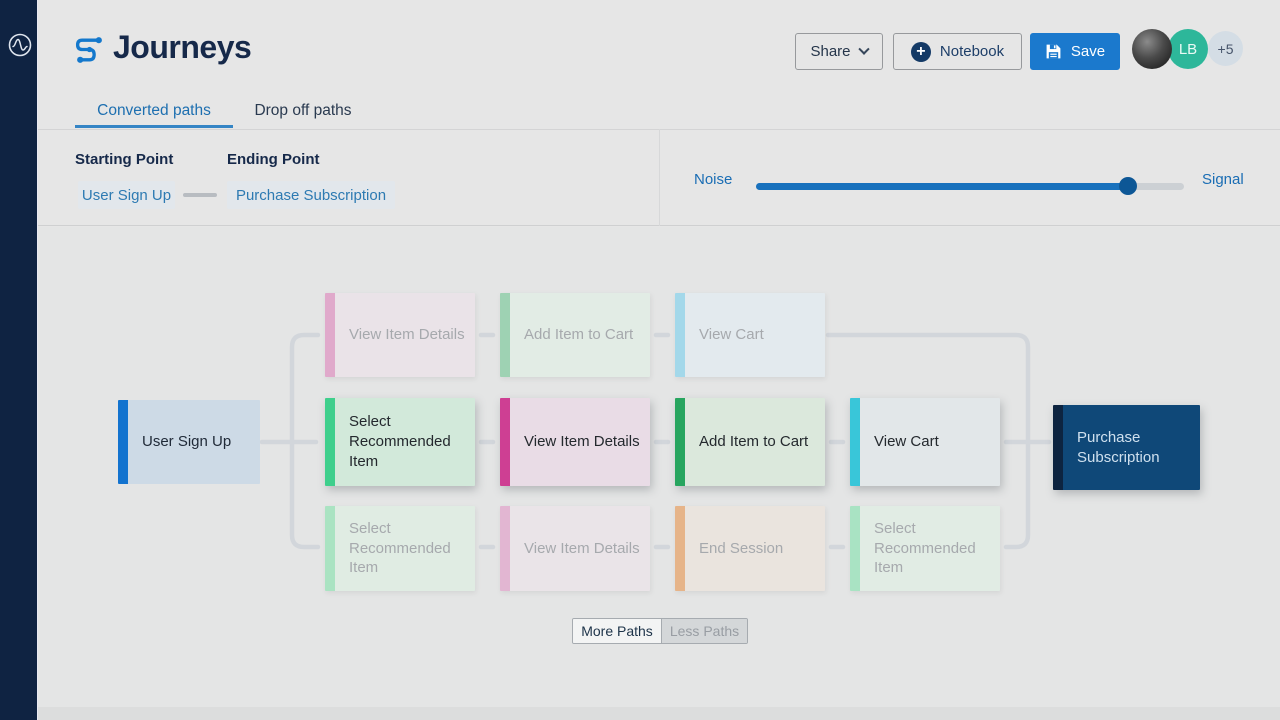 Image resolution: width=1280 pixels, height=720 pixels. What do you see at coordinates (1152, 49) in the screenshot?
I see `avatar-photo` at bounding box center [1152, 49].